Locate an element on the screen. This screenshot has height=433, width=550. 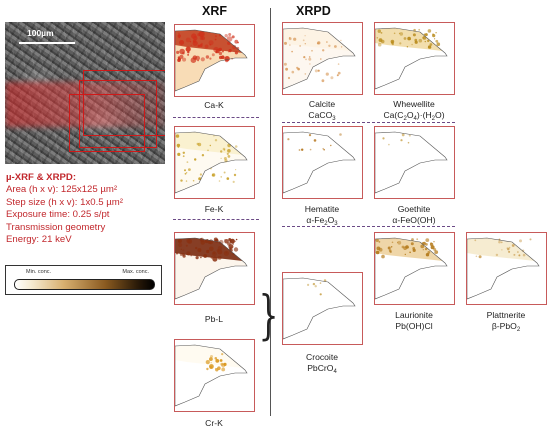
xrpd-map-formula: Pb(OH)Cl is located at coordinates (414, 326).